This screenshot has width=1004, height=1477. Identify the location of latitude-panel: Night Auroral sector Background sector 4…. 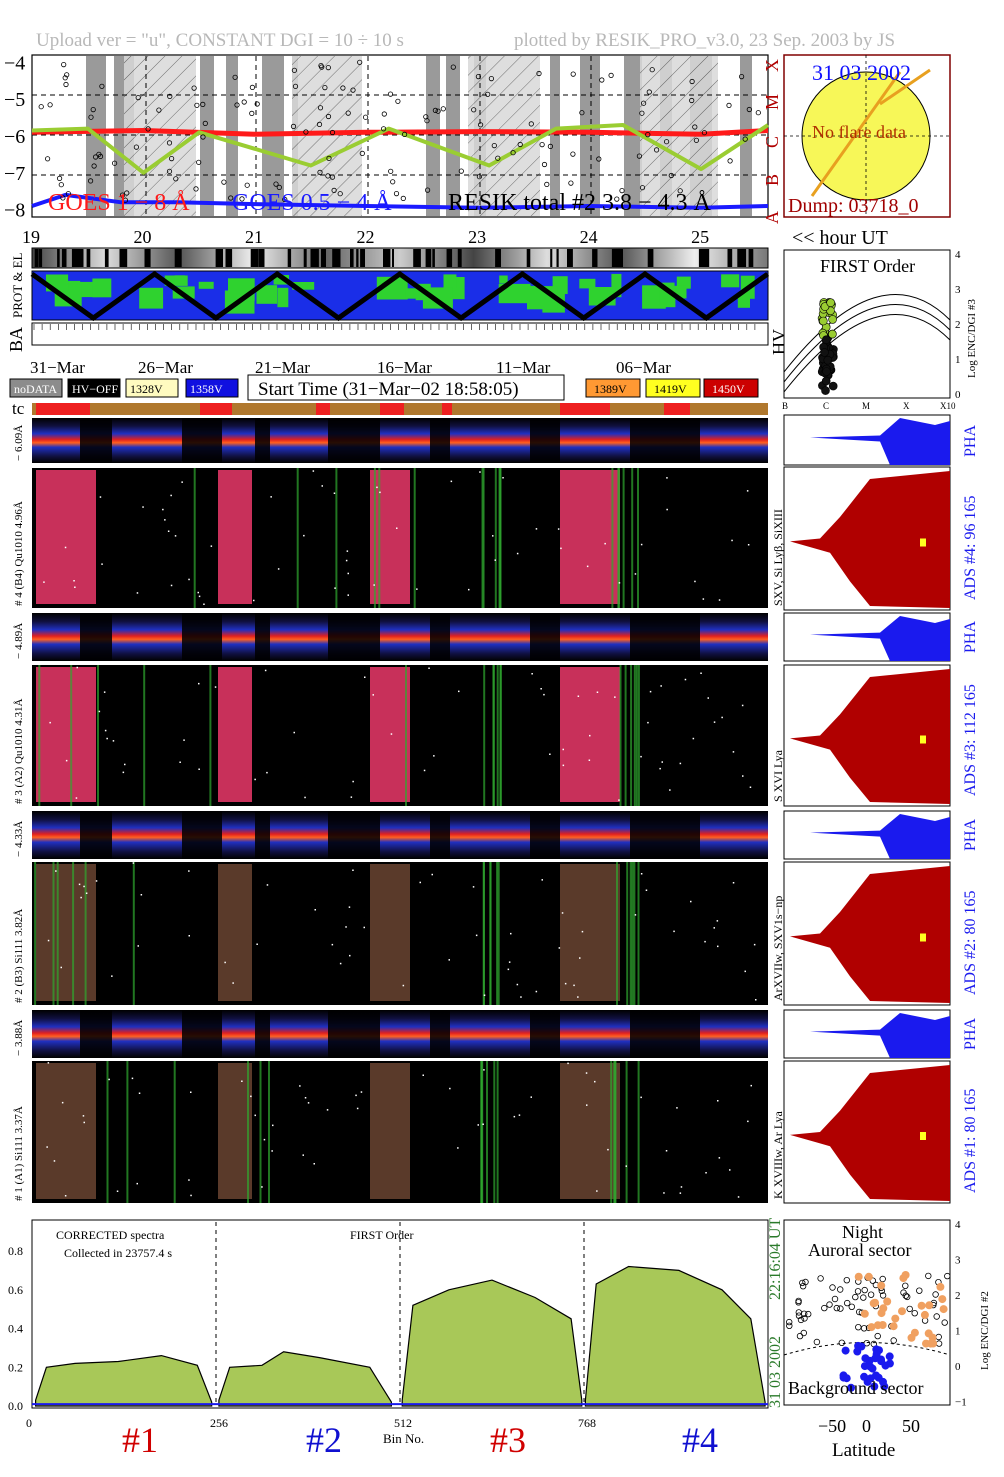
(887, 1340).